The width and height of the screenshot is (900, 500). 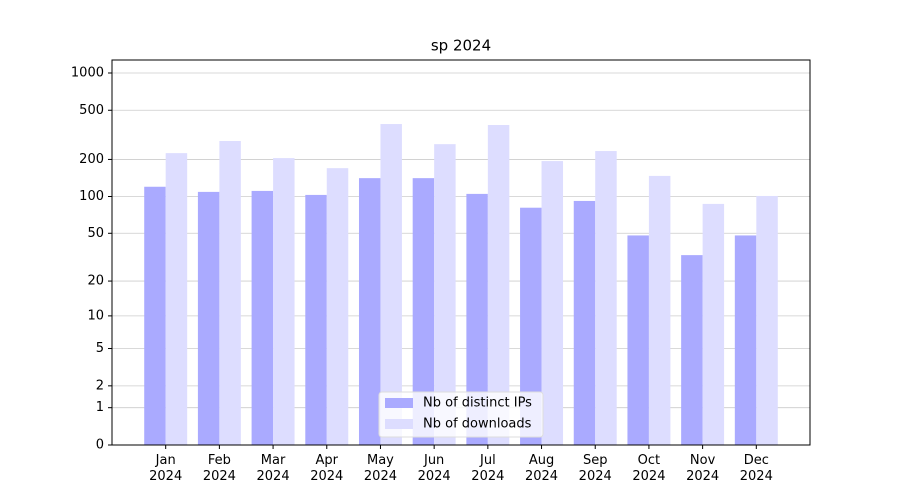 What do you see at coordinates (100, 407) in the screenshot?
I see `y-tick-label: 1` at bounding box center [100, 407].